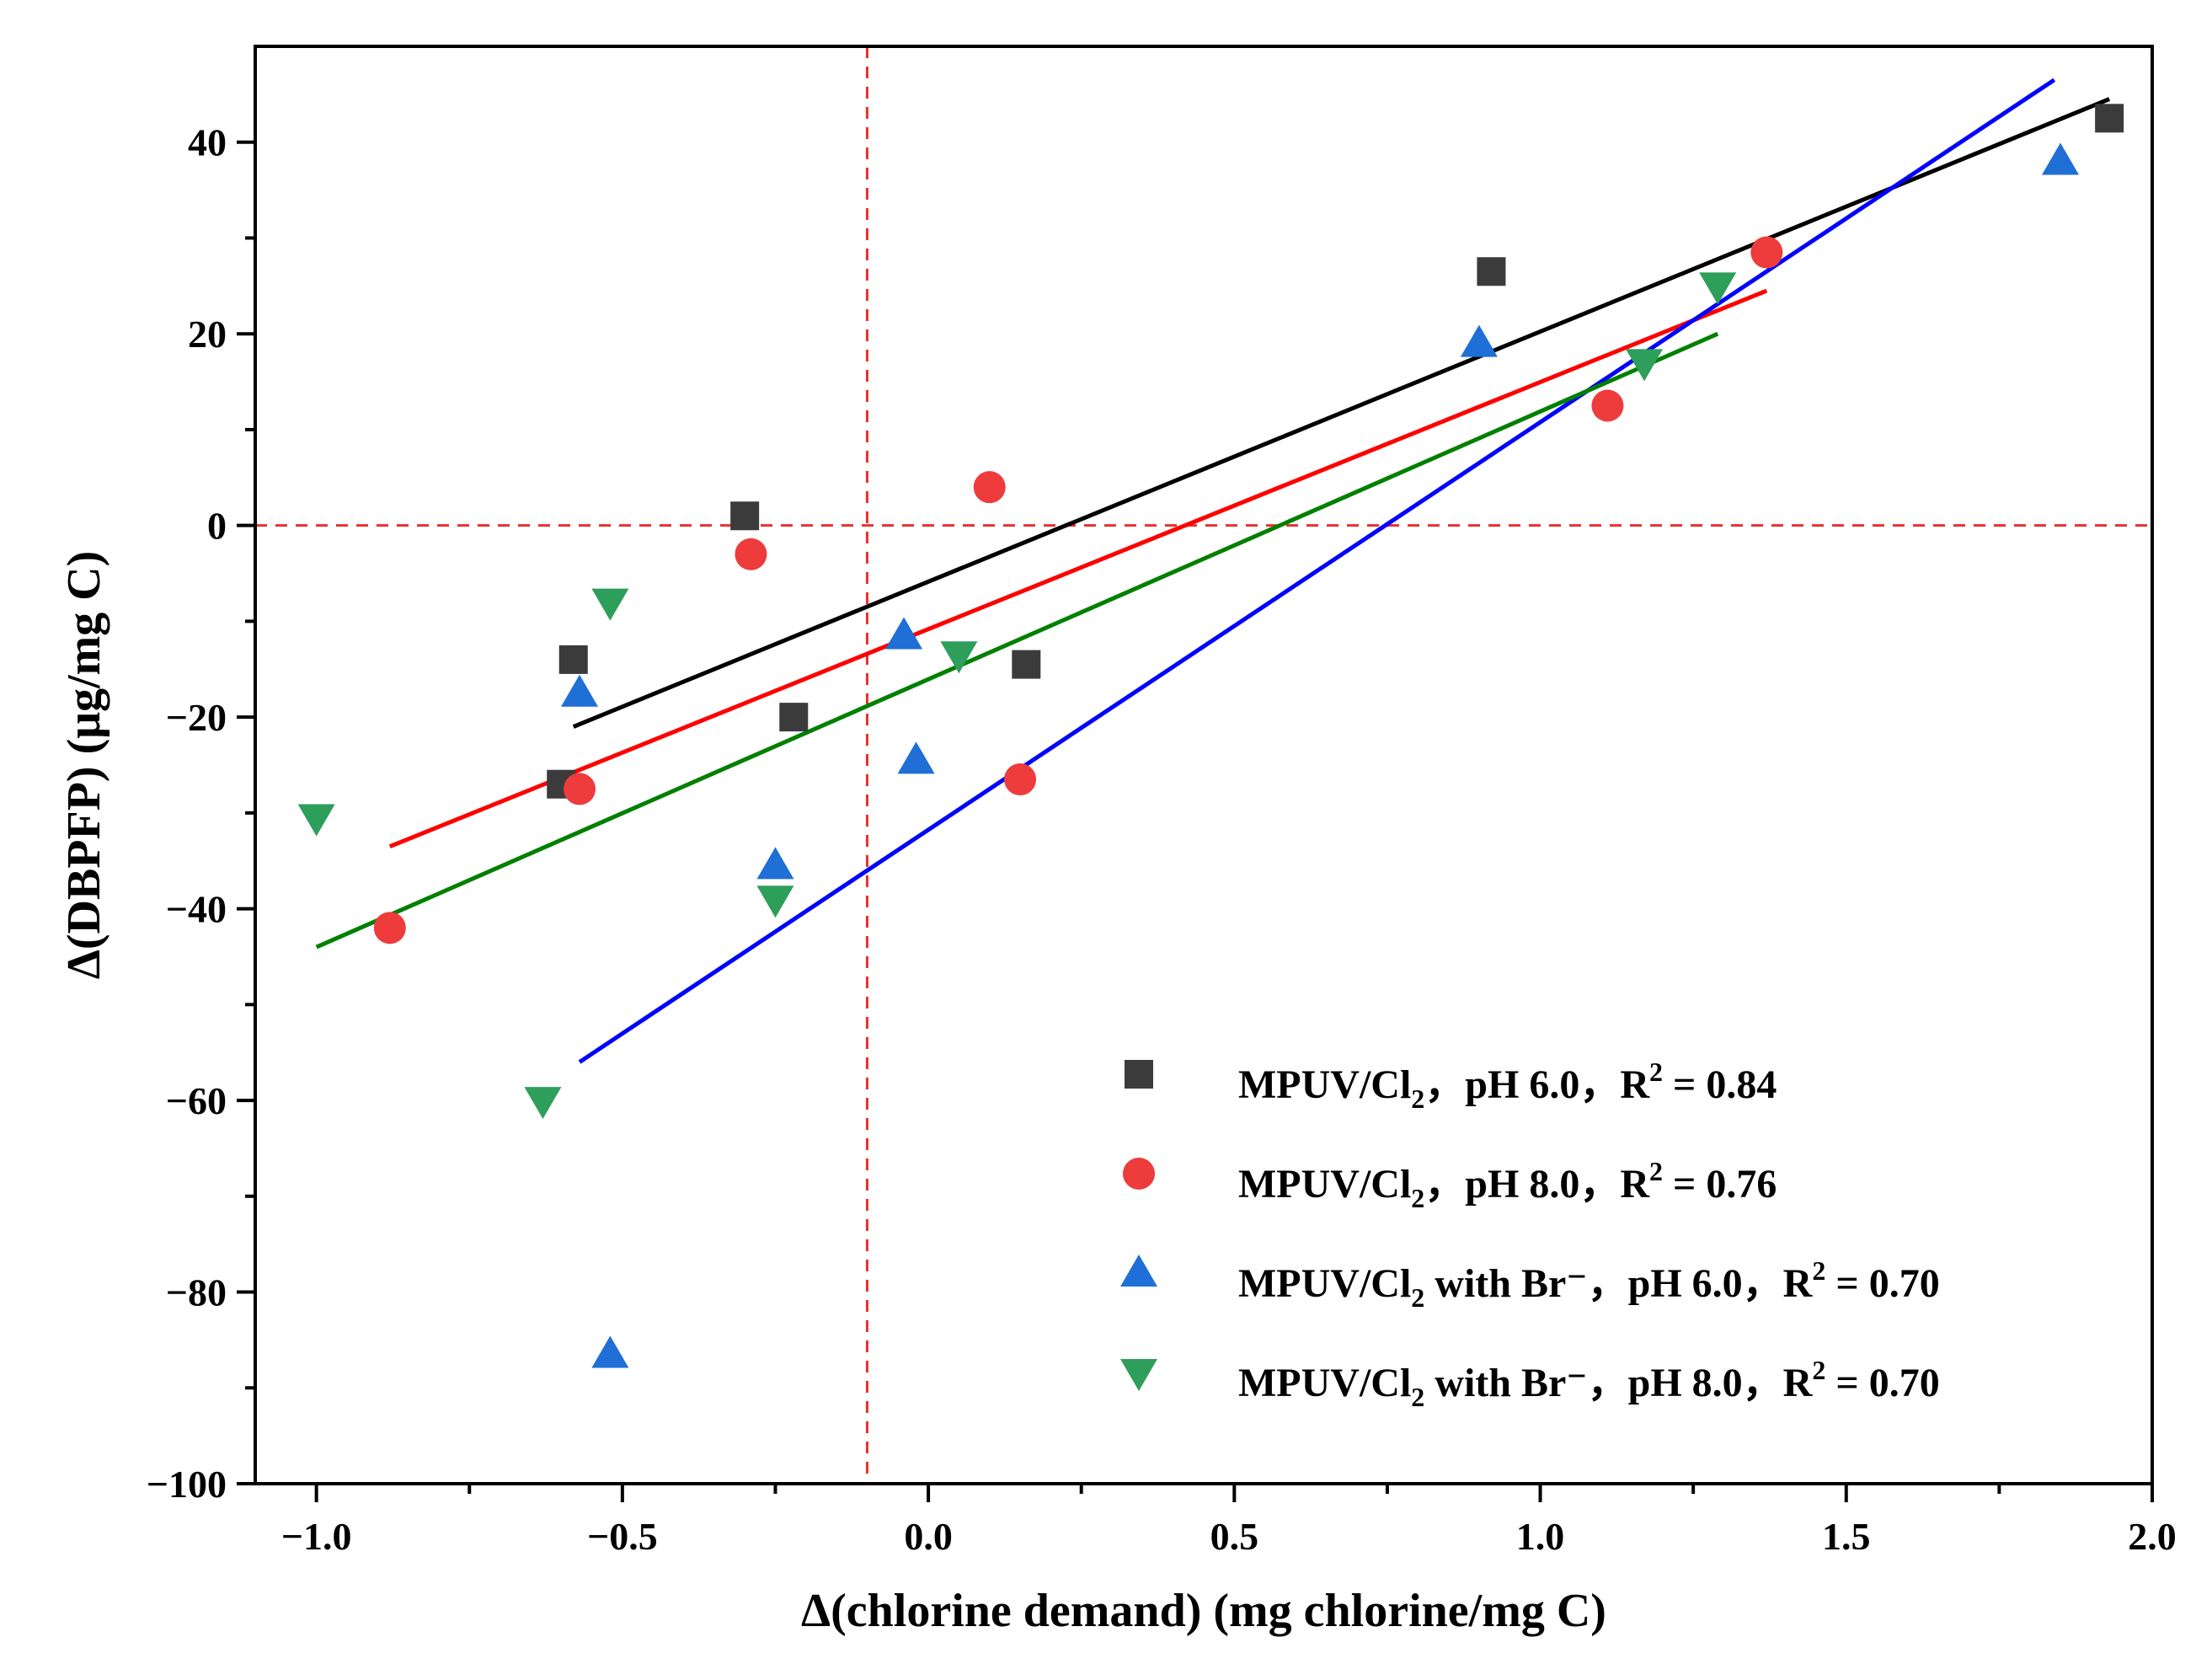  Describe the element at coordinates (1589, 1383) in the screenshot. I see `legend-label-4: MPUV/Cl2 with Br⁻，pH 8.0，R2 = 0.70` at that location.